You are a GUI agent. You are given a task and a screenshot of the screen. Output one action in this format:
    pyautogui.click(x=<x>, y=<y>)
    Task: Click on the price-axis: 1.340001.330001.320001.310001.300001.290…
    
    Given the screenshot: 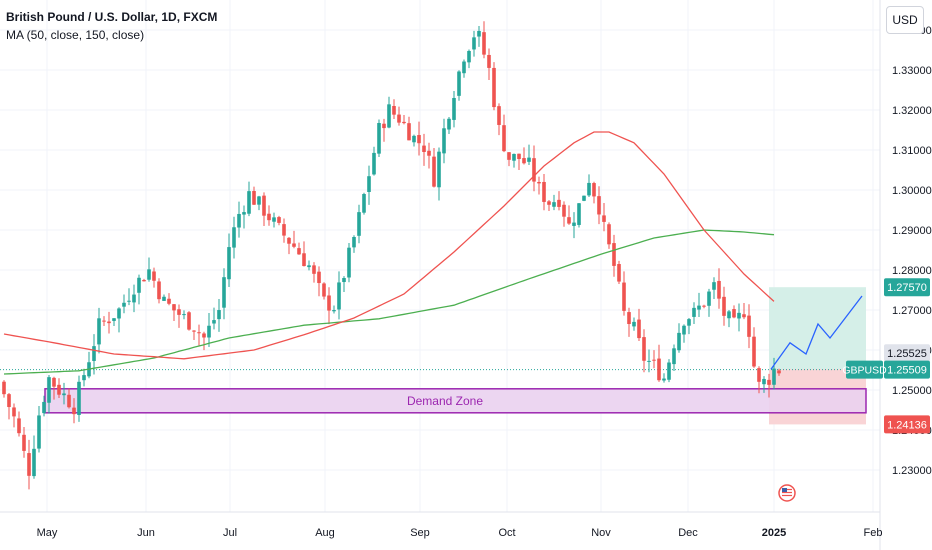 What is the action you would take?
    pyautogui.click(x=912, y=251)
    